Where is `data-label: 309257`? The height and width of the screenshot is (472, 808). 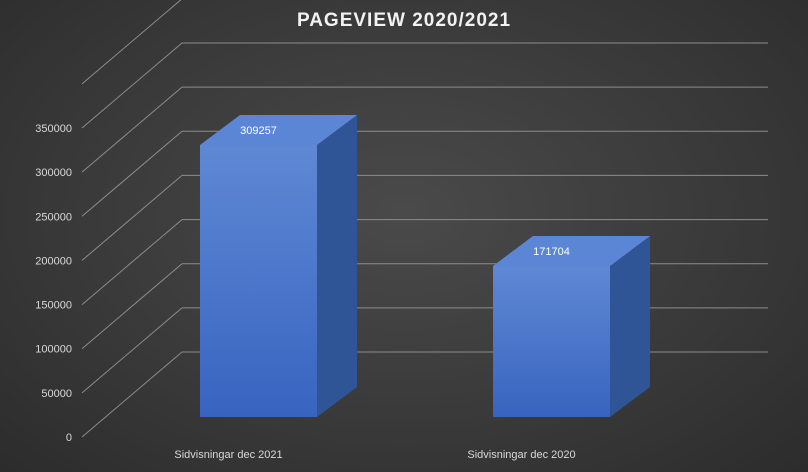 data-label: 309257 is located at coordinates (258, 131).